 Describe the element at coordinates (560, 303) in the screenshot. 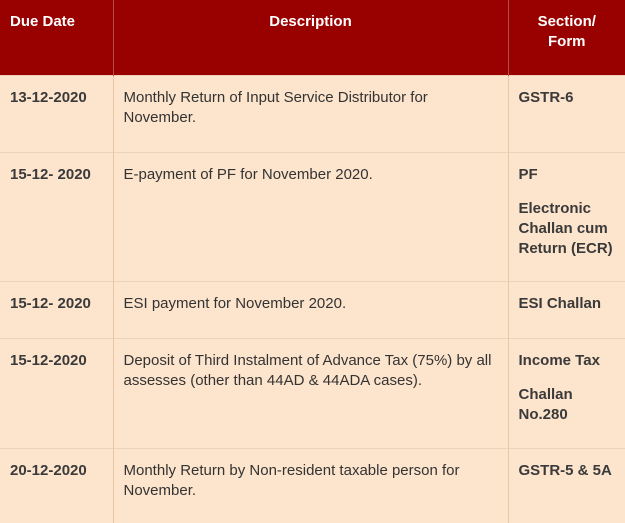

I see `form-name: ESI Challan` at that location.